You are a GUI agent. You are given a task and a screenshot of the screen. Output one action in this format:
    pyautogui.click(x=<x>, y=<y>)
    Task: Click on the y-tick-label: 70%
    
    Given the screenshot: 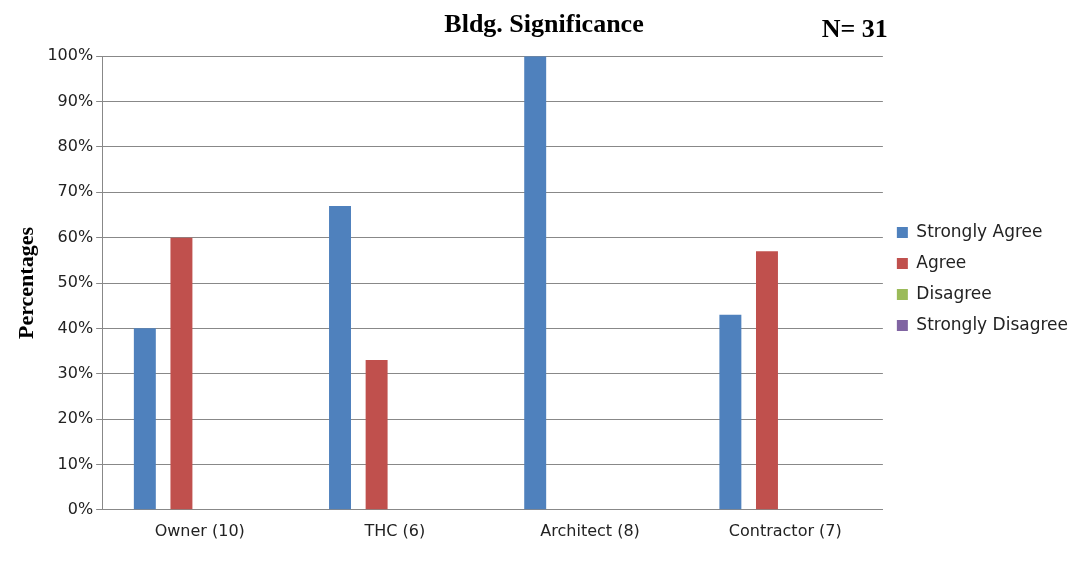 What is the action you would take?
    pyautogui.click(x=75, y=191)
    